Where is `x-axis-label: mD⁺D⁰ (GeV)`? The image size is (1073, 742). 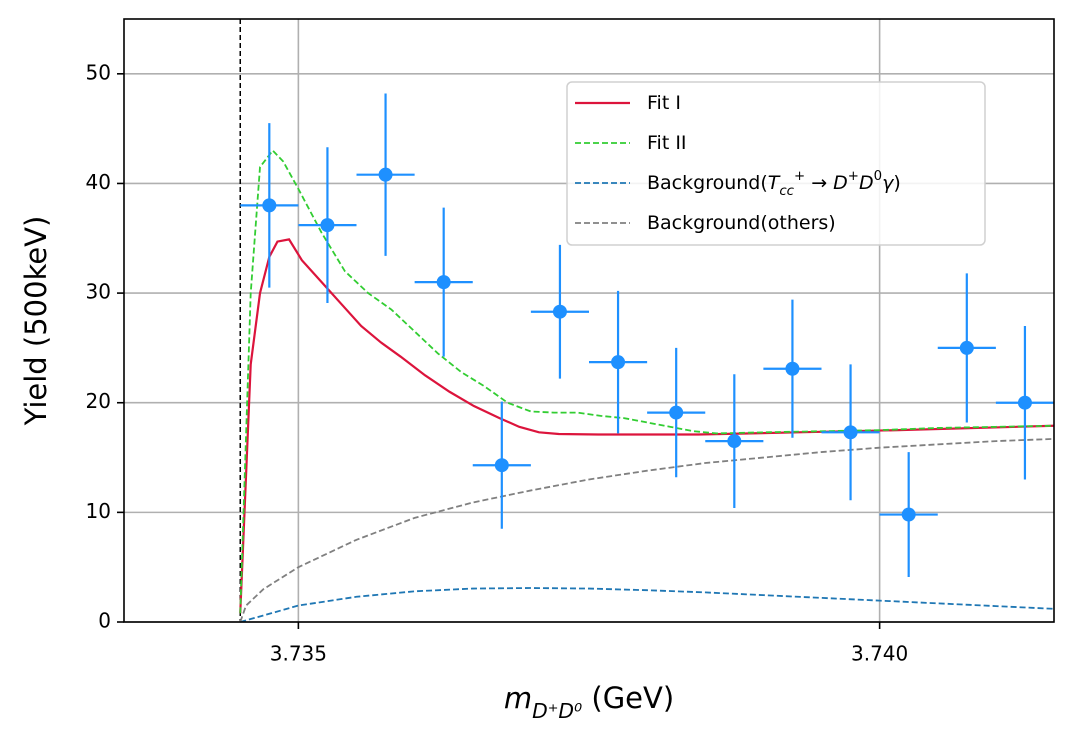
x-axis-label: mD⁺D⁰ (GeV) is located at coordinates (589, 702).